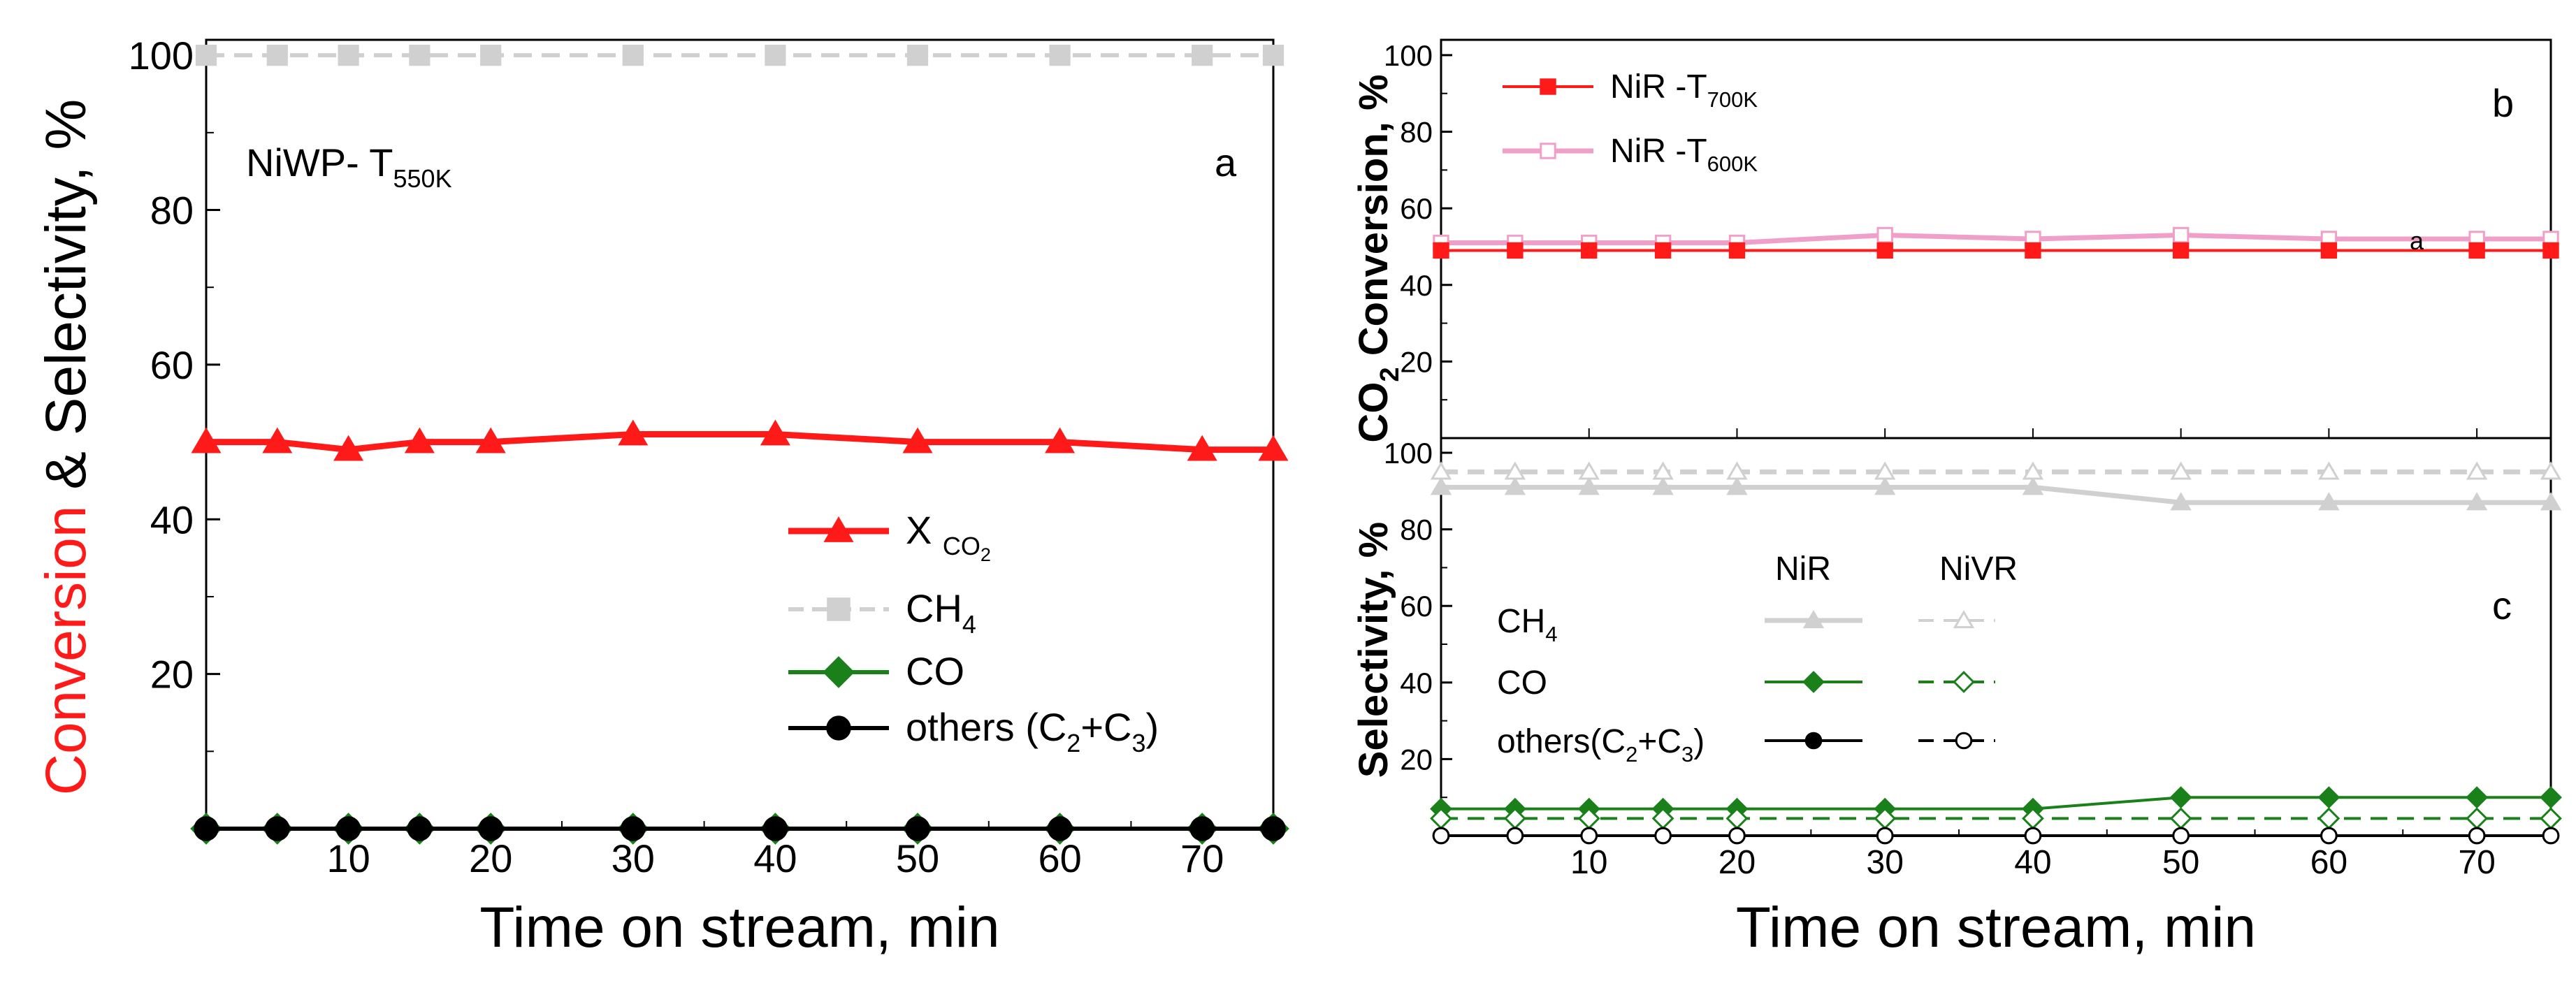  I want to click on series-line-b, so click(1996, 239).